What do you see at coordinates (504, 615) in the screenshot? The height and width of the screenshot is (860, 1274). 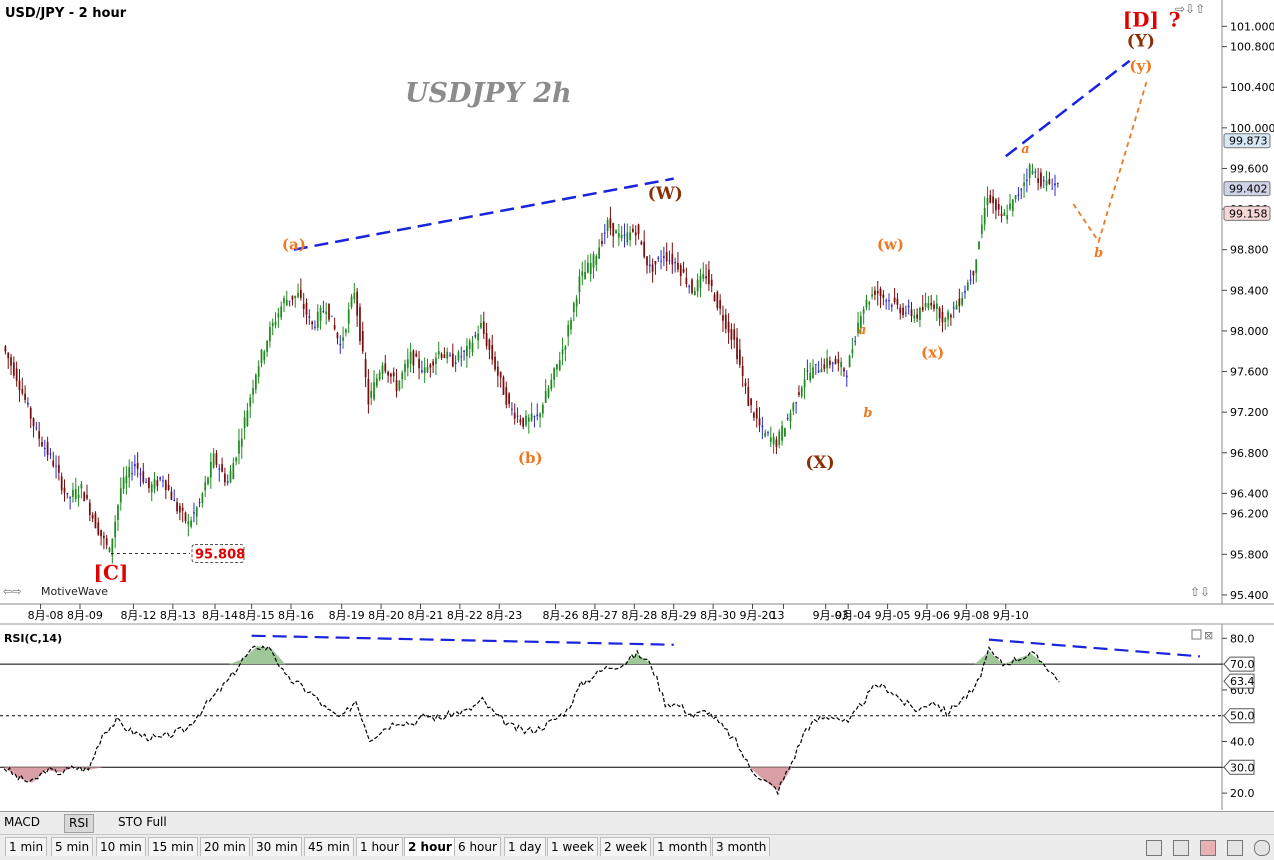 I see `date-tick-label: 8月-23` at bounding box center [504, 615].